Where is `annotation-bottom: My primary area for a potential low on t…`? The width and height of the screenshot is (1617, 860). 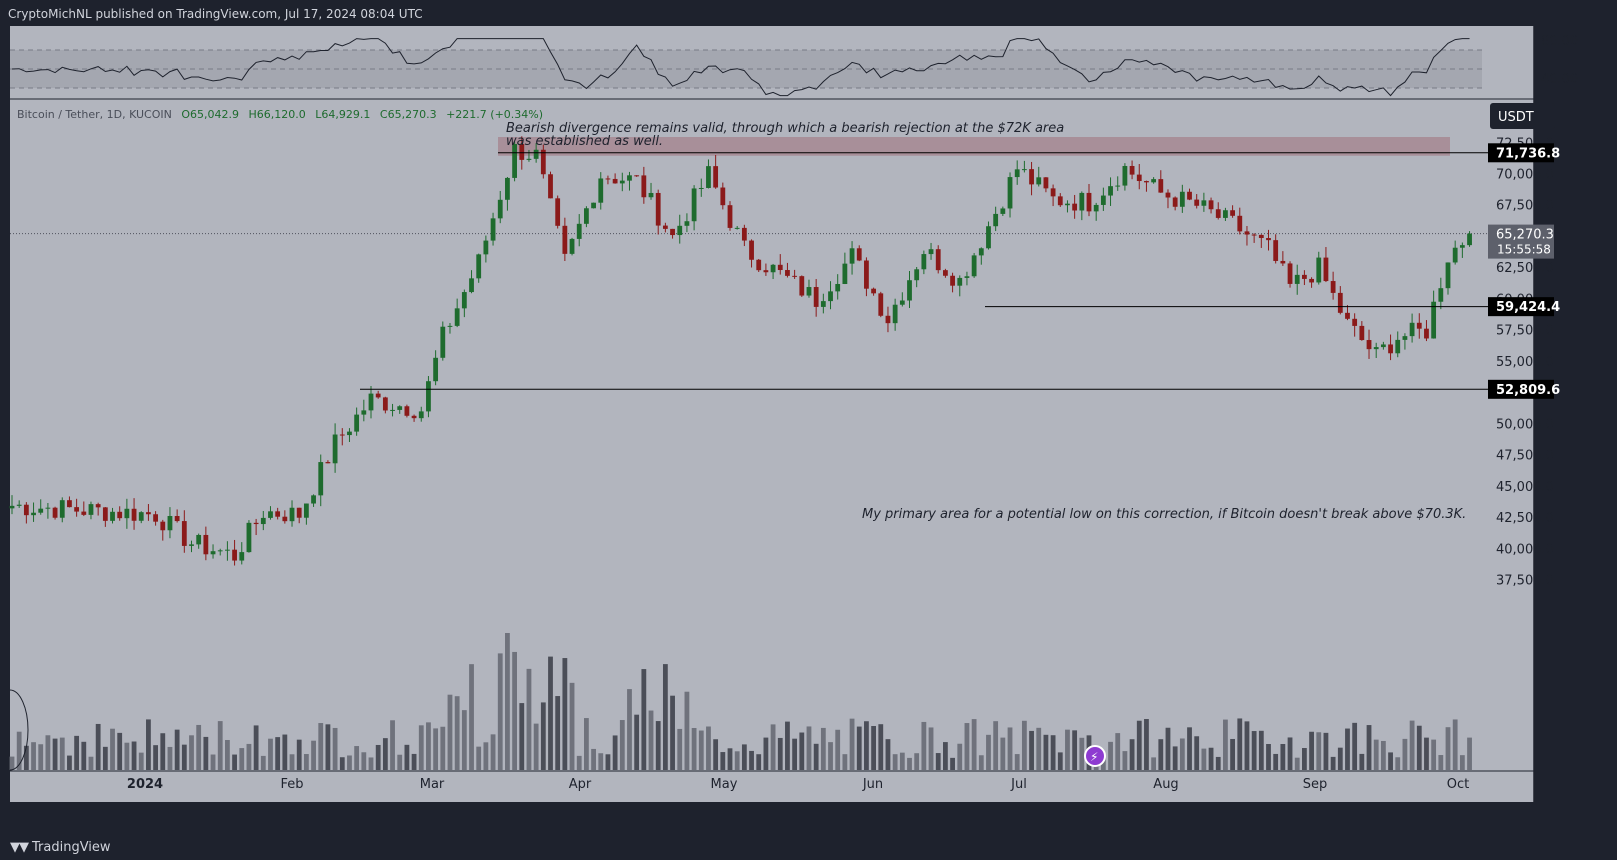
annotation-bottom: My primary area for a potential low on t… is located at coordinates (1164, 514).